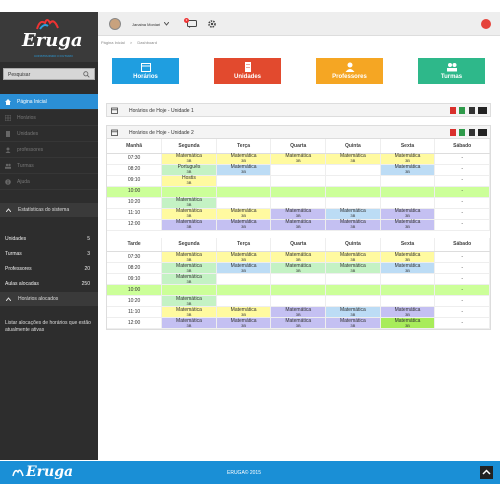 This screenshot has height=500, width=500. Describe the element at coordinates (298, 301) in the screenshot. I see `table-row: 10:20 Matemática 3B -` at that location.